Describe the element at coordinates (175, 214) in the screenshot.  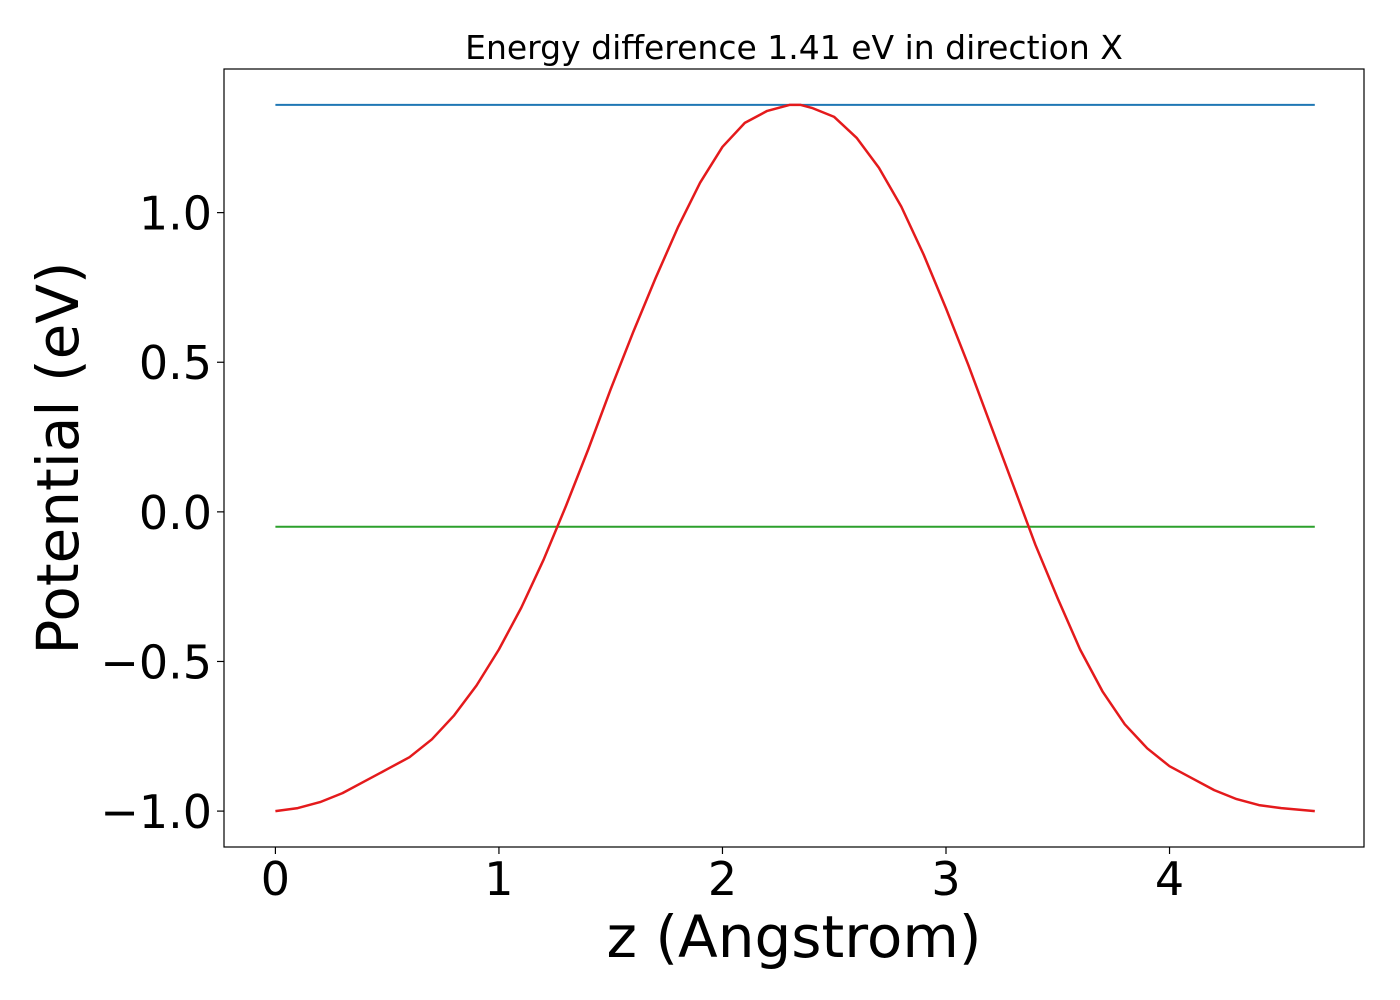
I see `y-tick-label: 1.0` at that location.